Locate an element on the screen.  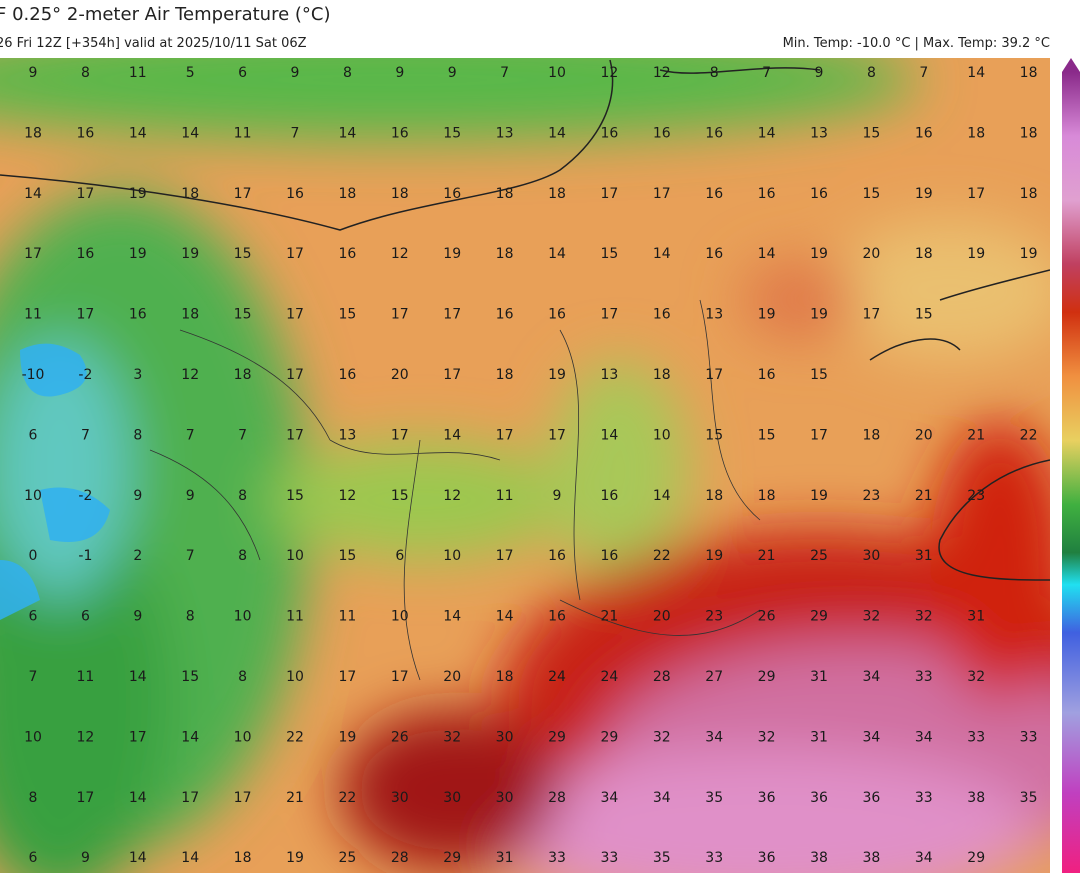
temperature-label: 29 is located at coordinates (557, 737).